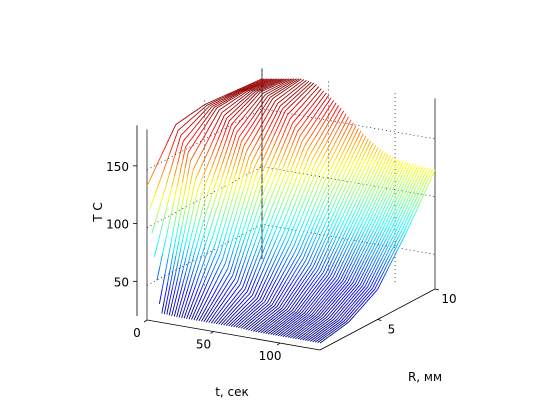 This screenshot has width=560, height=420. I want to click on y-axis-label: R, мм, so click(425, 377).